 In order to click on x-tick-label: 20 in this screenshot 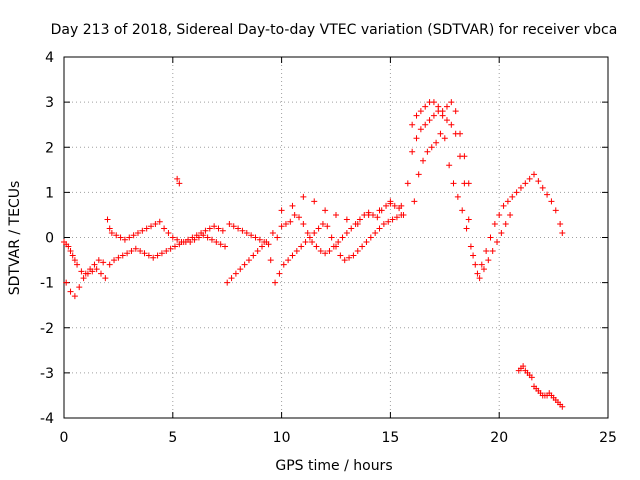, I will do `click(499, 438)`.